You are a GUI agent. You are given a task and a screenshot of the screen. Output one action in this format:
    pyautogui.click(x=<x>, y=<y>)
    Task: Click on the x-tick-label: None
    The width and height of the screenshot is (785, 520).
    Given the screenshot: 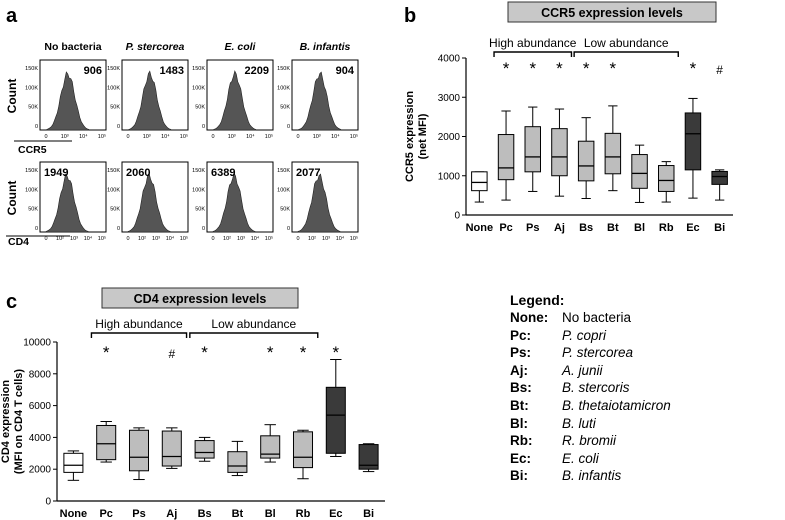 What is the action you would take?
    pyautogui.click(x=480, y=228)
    